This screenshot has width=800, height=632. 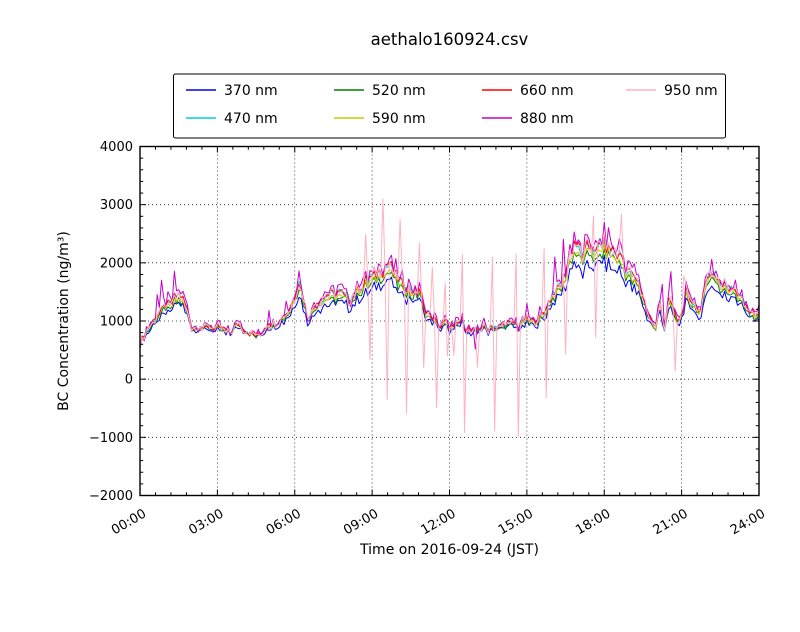 What do you see at coordinates (206, 522) in the screenshot?
I see `x-tick-label: 03:00` at bounding box center [206, 522].